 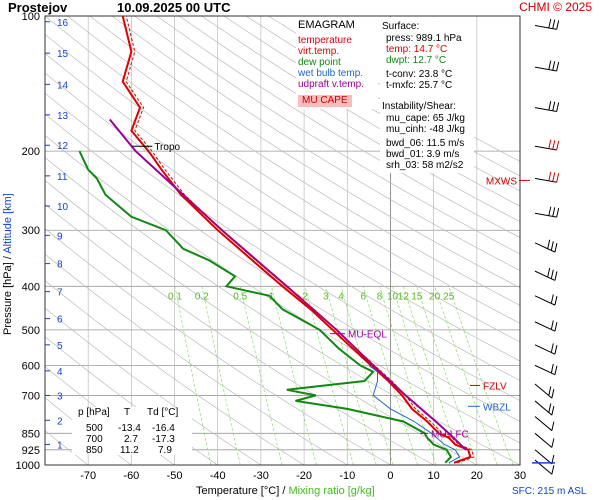 What do you see at coordinates (319, 51) in the screenshot?
I see `legend-virt-temp: virt.temp.` at bounding box center [319, 51].